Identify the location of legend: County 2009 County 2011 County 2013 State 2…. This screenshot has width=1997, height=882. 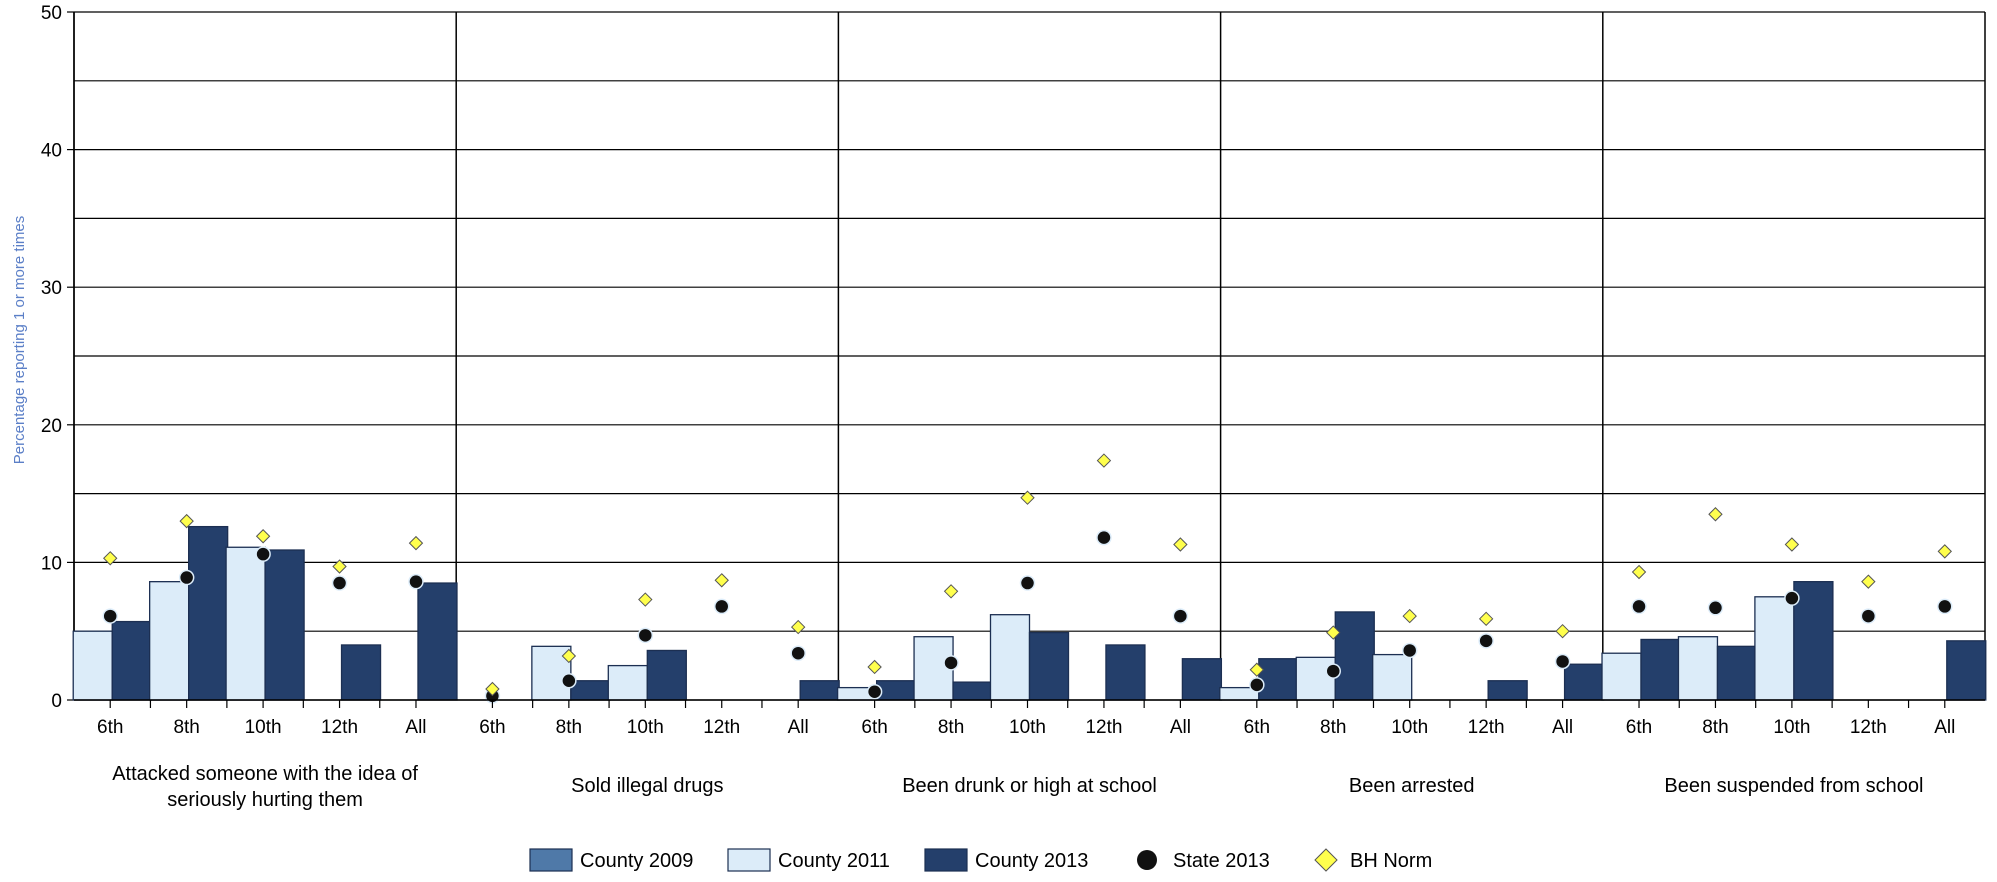
(980, 860).